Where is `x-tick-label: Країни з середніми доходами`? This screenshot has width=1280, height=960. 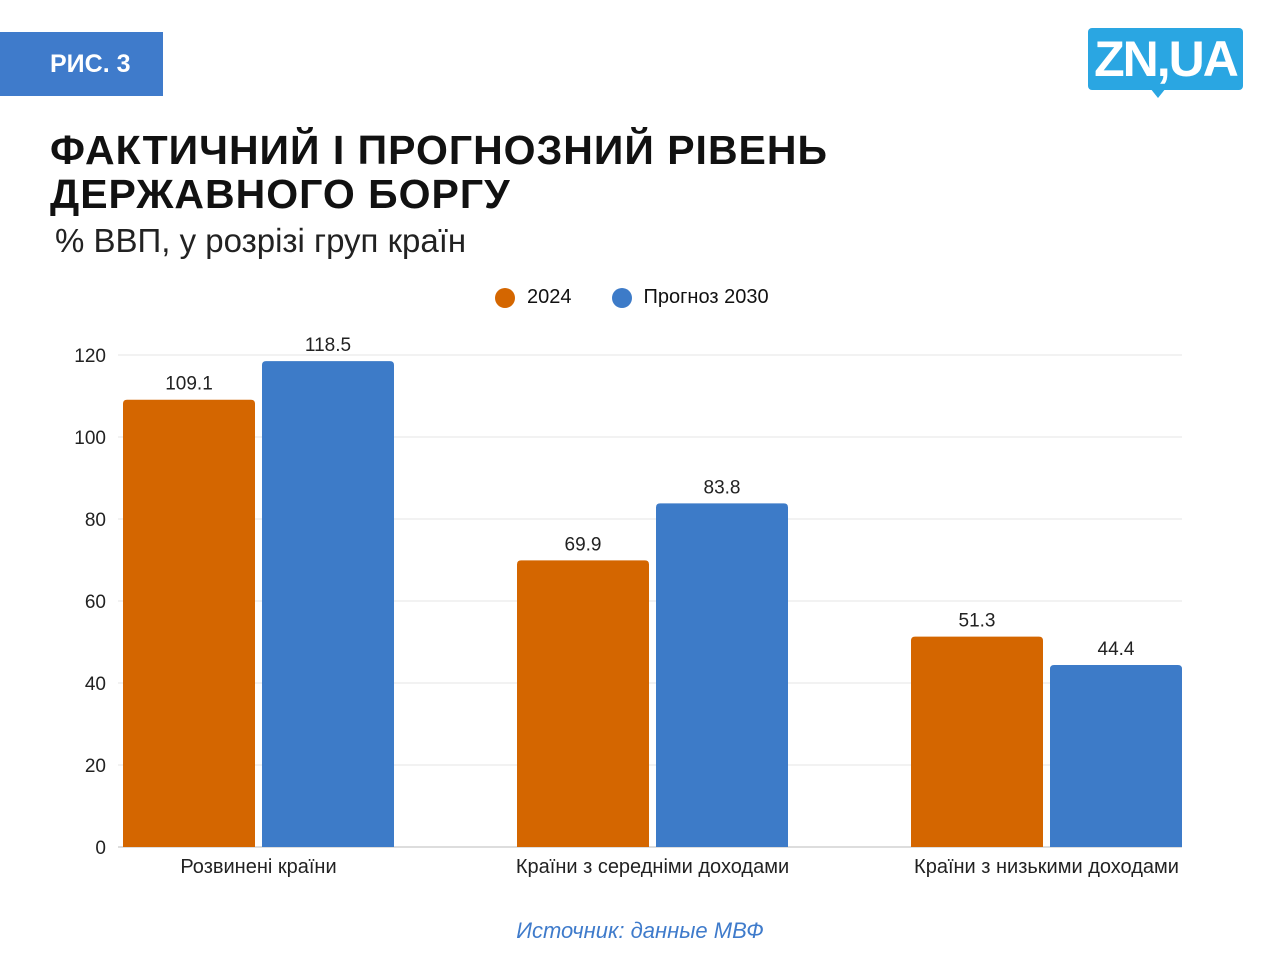 x-tick-label: Країни з середніми доходами is located at coordinates (652, 867).